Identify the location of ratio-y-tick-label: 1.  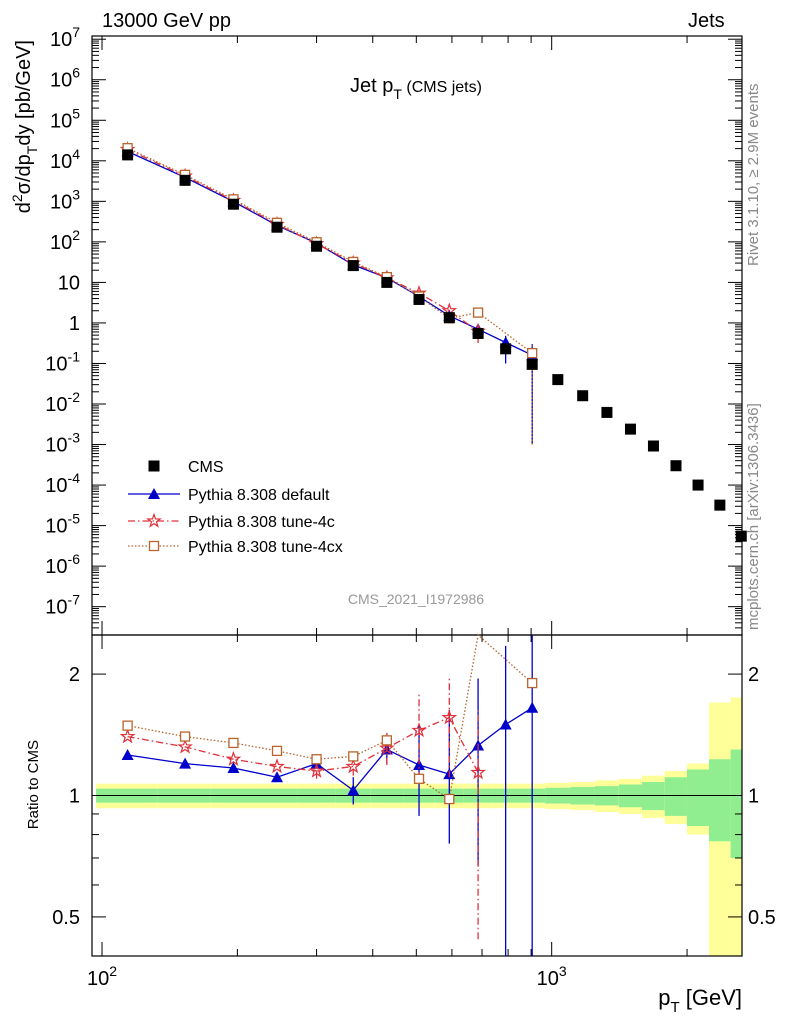
(74, 797).